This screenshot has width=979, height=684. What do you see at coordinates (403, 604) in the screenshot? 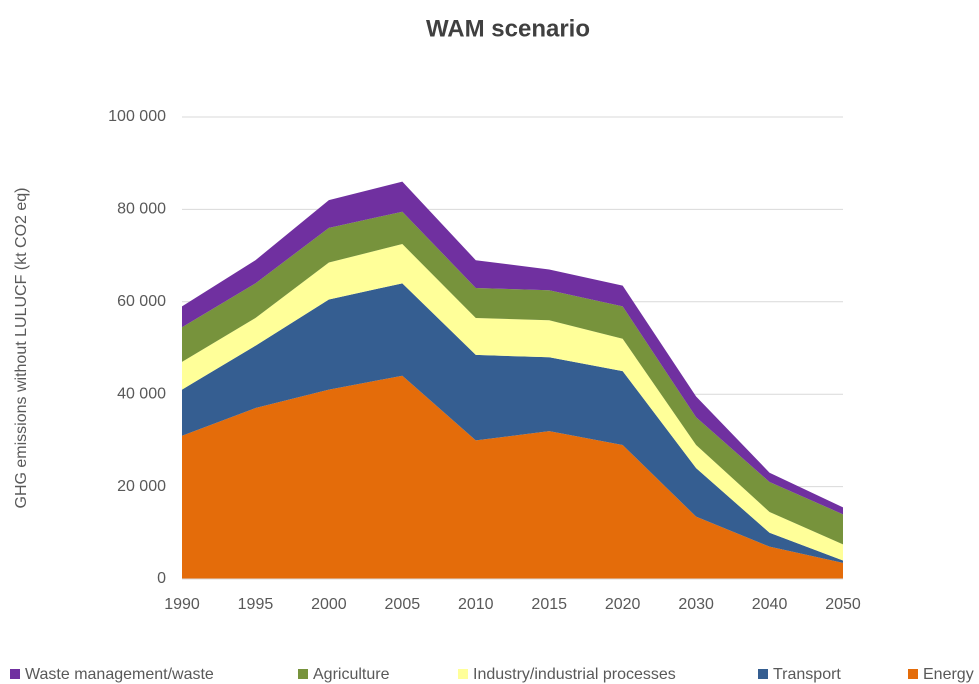
I see `x-tick-label: 2005` at bounding box center [403, 604].